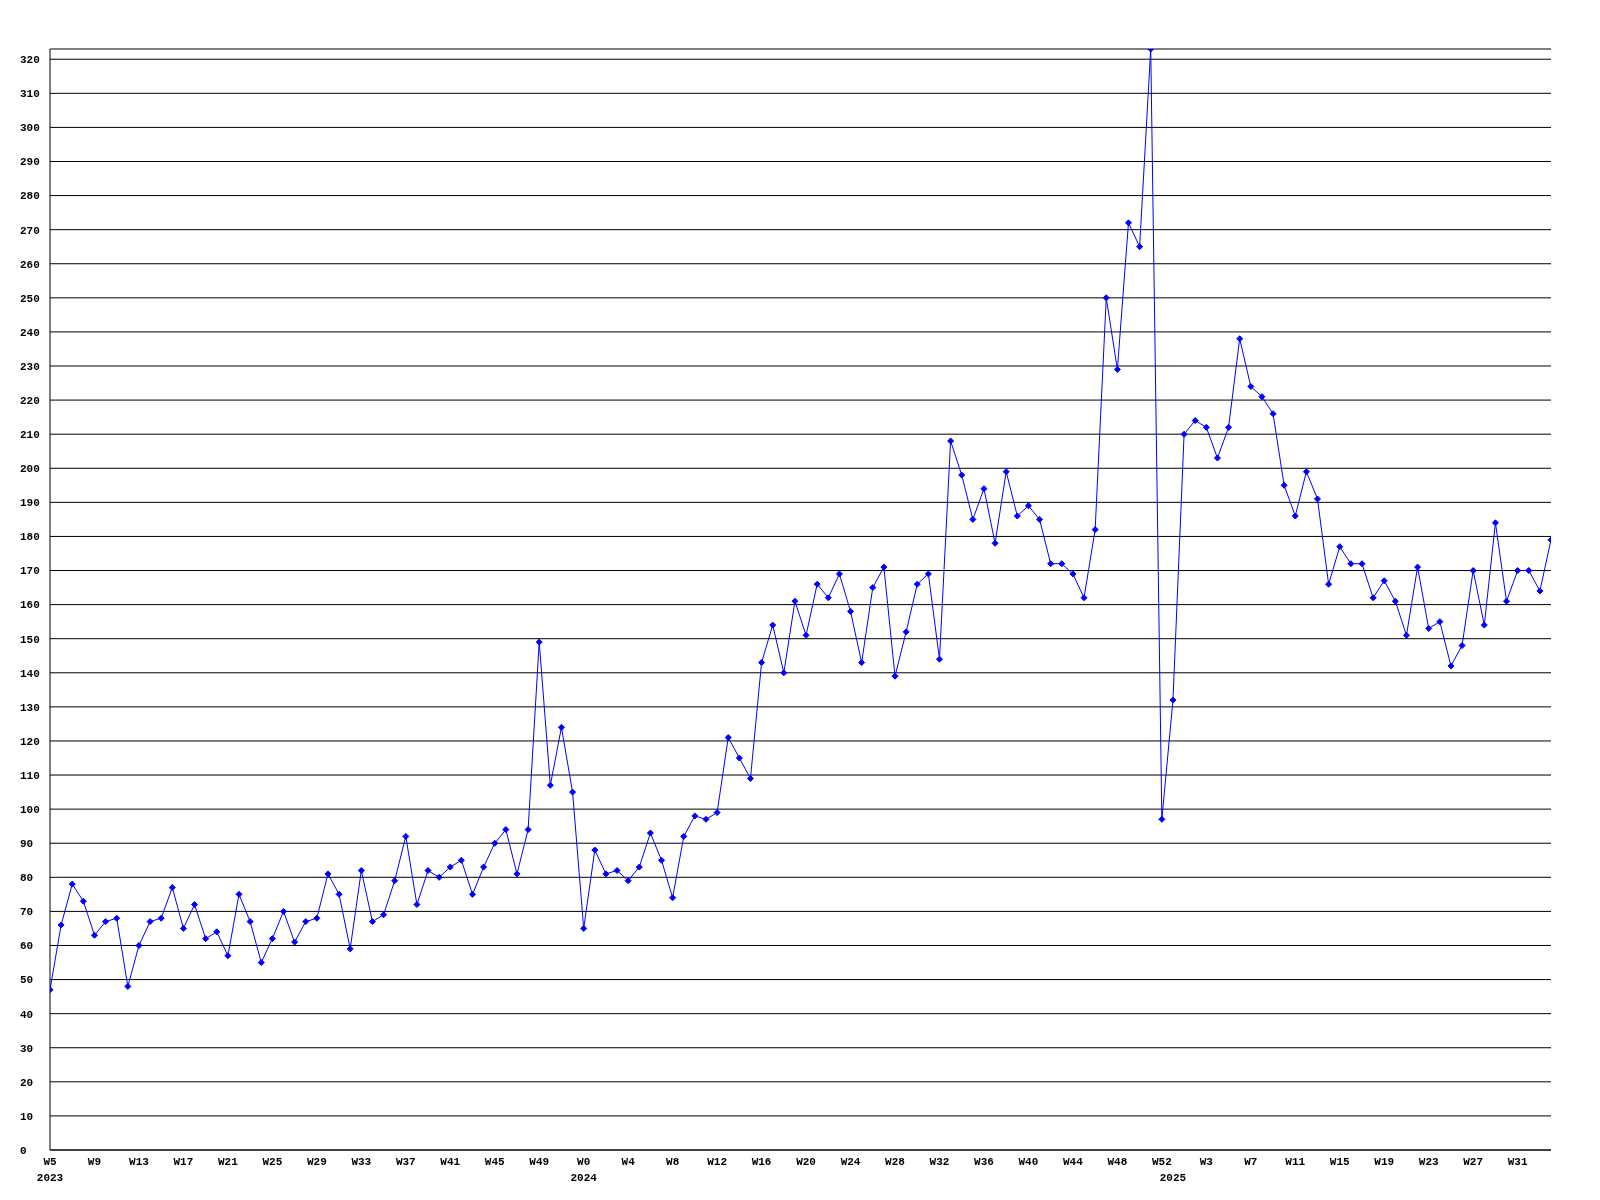 The width and height of the screenshot is (1600, 1200). What do you see at coordinates (27, 1116) in the screenshot?
I see `y-tick-label: 10` at bounding box center [27, 1116].